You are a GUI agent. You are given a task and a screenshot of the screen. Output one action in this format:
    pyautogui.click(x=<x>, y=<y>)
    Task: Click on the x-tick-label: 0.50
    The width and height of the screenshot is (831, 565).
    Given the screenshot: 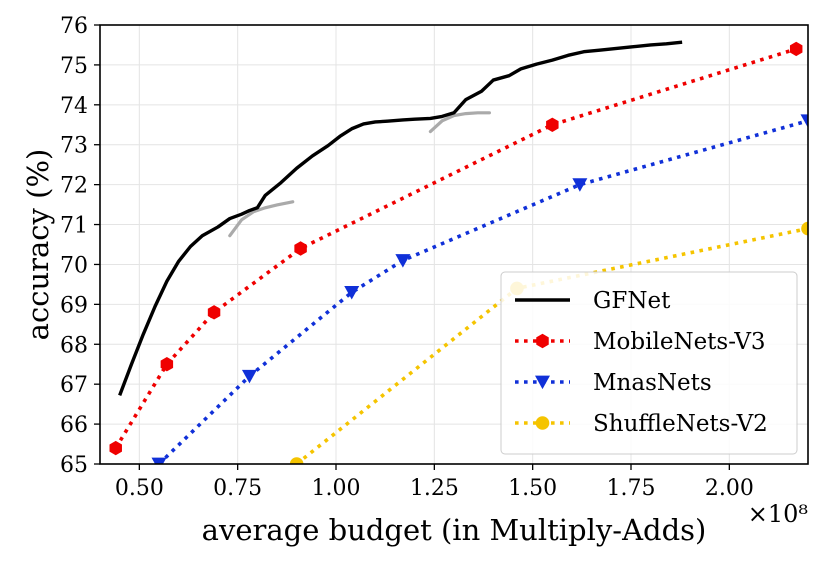 What is the action you would take?
    pyautogui.click(x=139, y=488)
    